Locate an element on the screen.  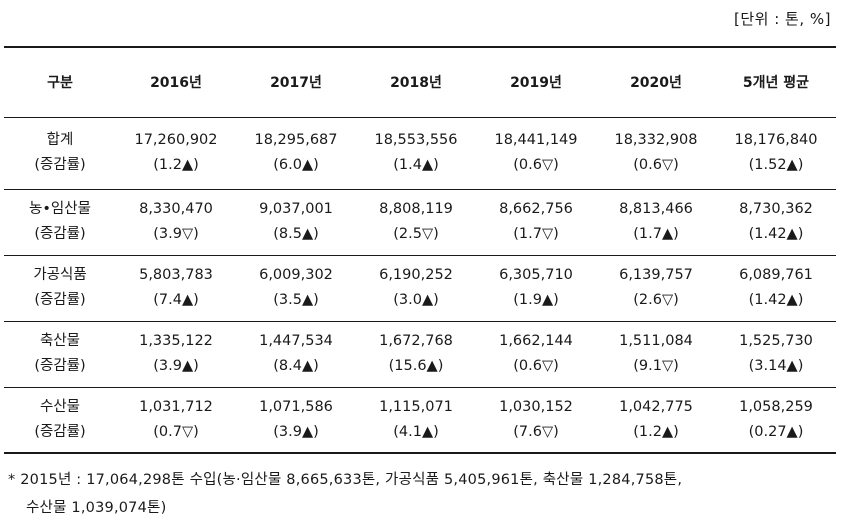
row-category-name: 합계 is located at coordinates (60, 140).